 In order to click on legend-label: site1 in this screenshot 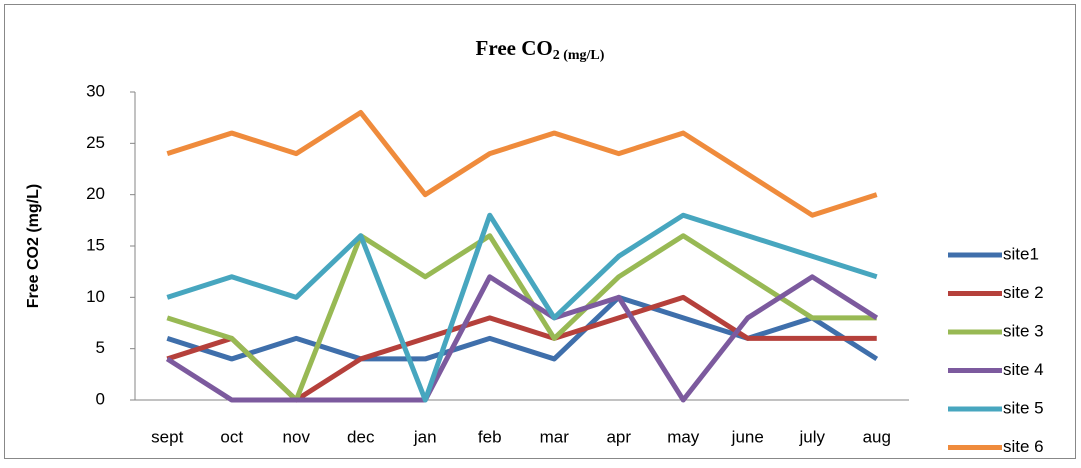, I will do `click(1021, 253)`.